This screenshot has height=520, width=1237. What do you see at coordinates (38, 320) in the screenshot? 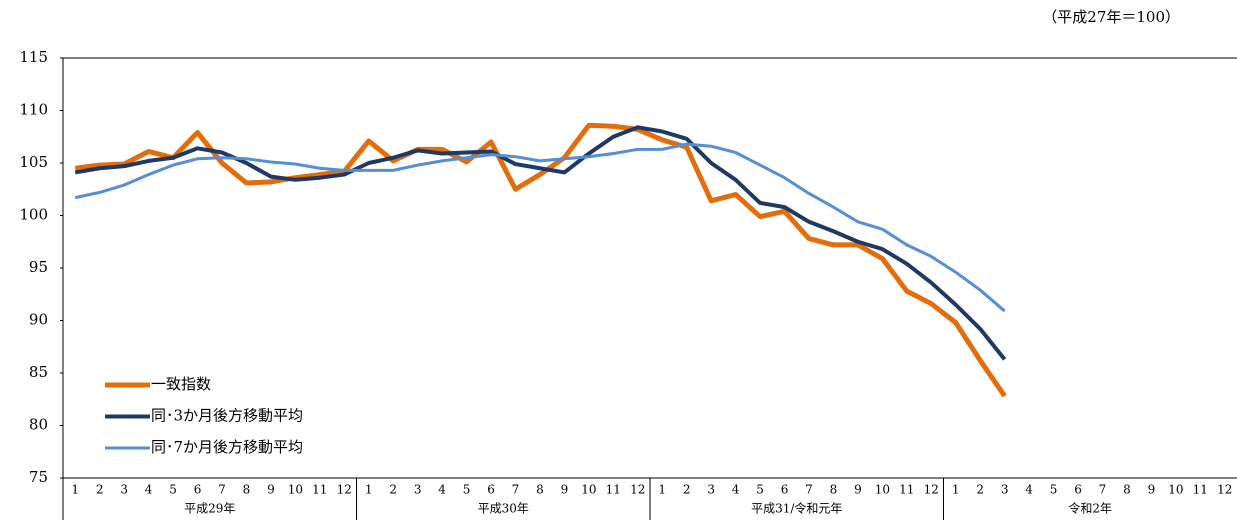
I see `y-tick-label: 90` at bounding box center [38, 320].